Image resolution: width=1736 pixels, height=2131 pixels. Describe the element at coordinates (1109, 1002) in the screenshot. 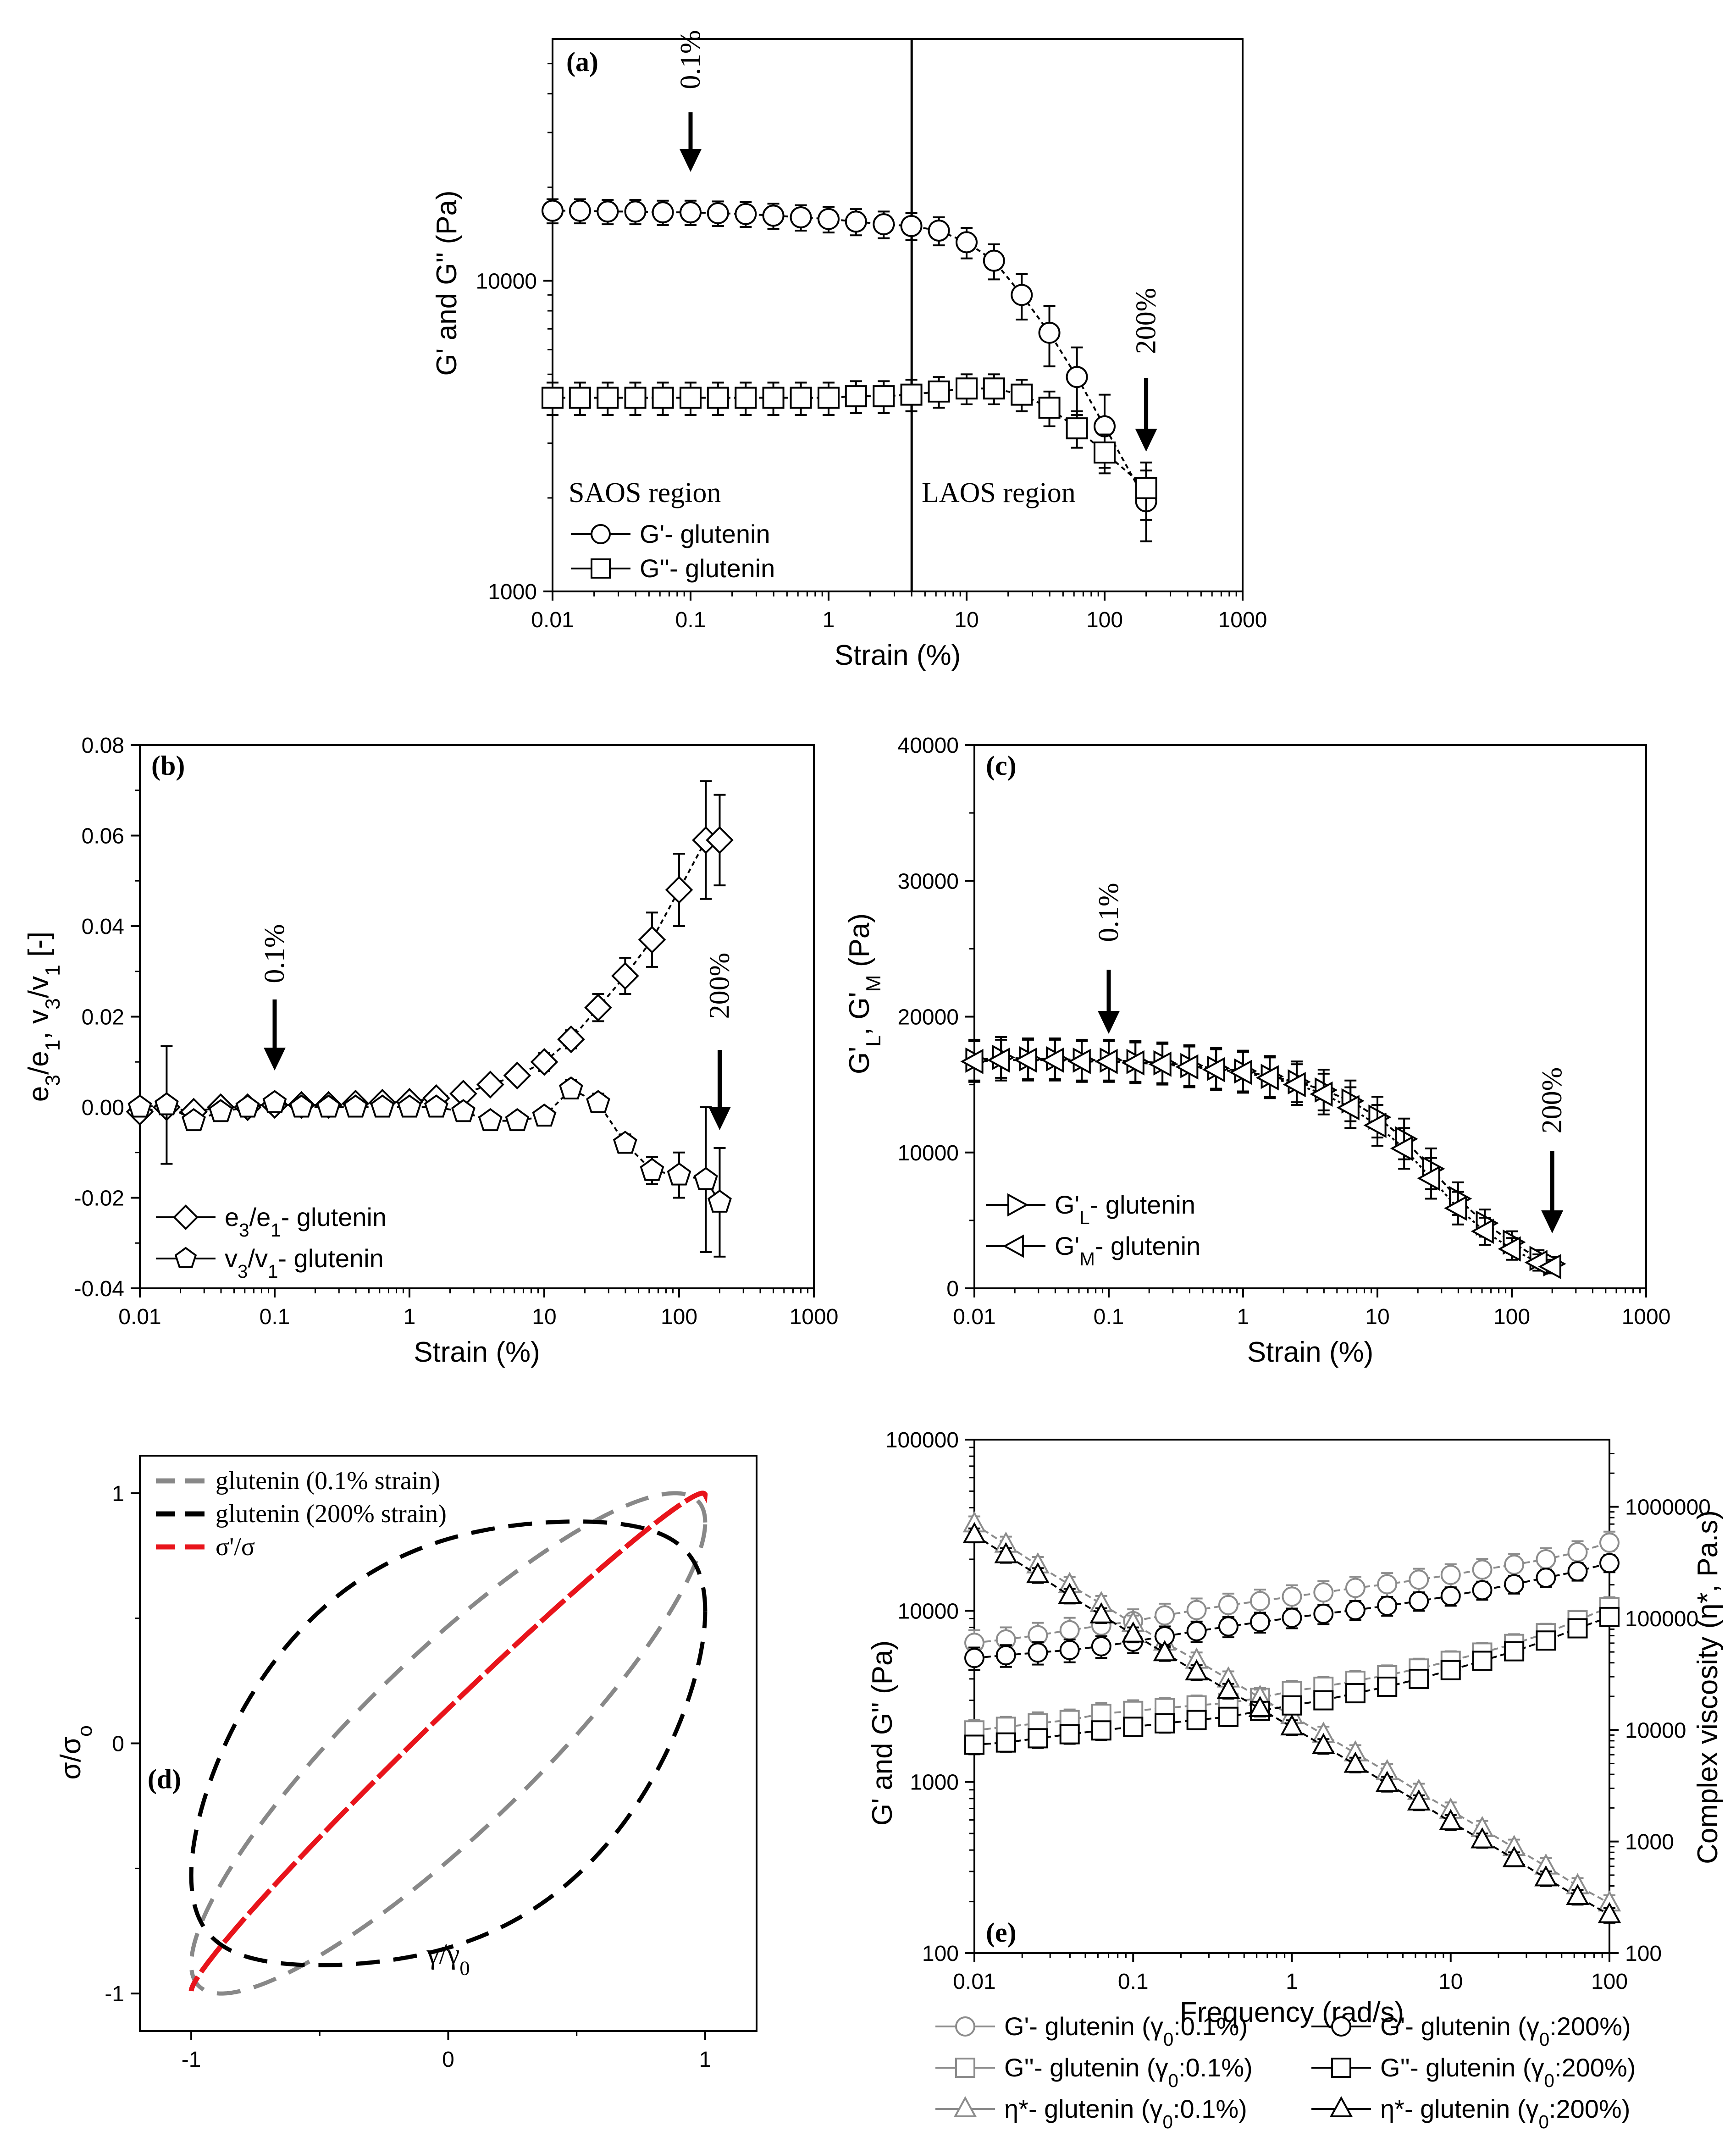

I see `arrow-0.1-percent` at that location.